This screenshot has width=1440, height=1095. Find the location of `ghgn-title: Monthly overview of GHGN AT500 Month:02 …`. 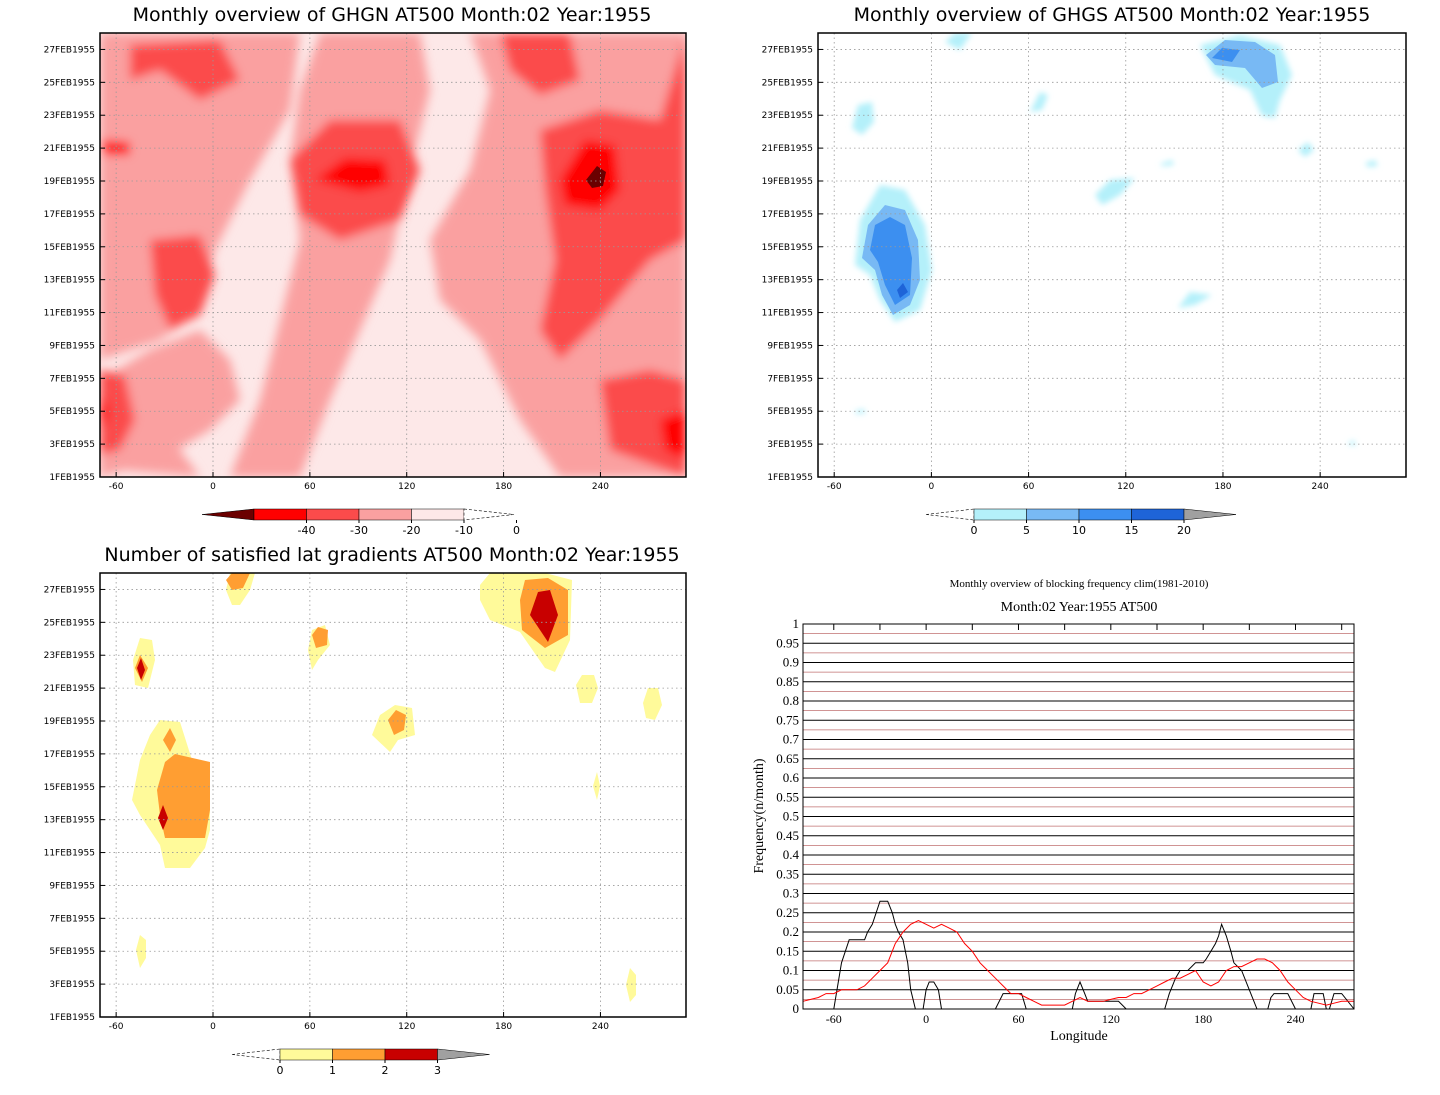

ghgn-title: Monthly overview of GHGN AT500 Month:02 … is located at coordinates (392, 15).